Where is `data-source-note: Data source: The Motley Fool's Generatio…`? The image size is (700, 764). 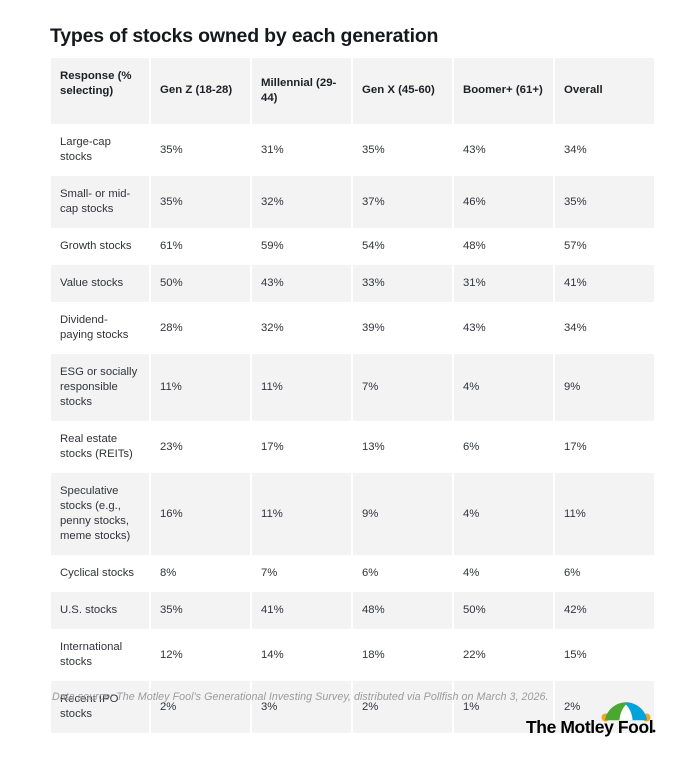
data-source-note: Data source: The Motley Fool's Generatio… is located at coordinates (300, 697).